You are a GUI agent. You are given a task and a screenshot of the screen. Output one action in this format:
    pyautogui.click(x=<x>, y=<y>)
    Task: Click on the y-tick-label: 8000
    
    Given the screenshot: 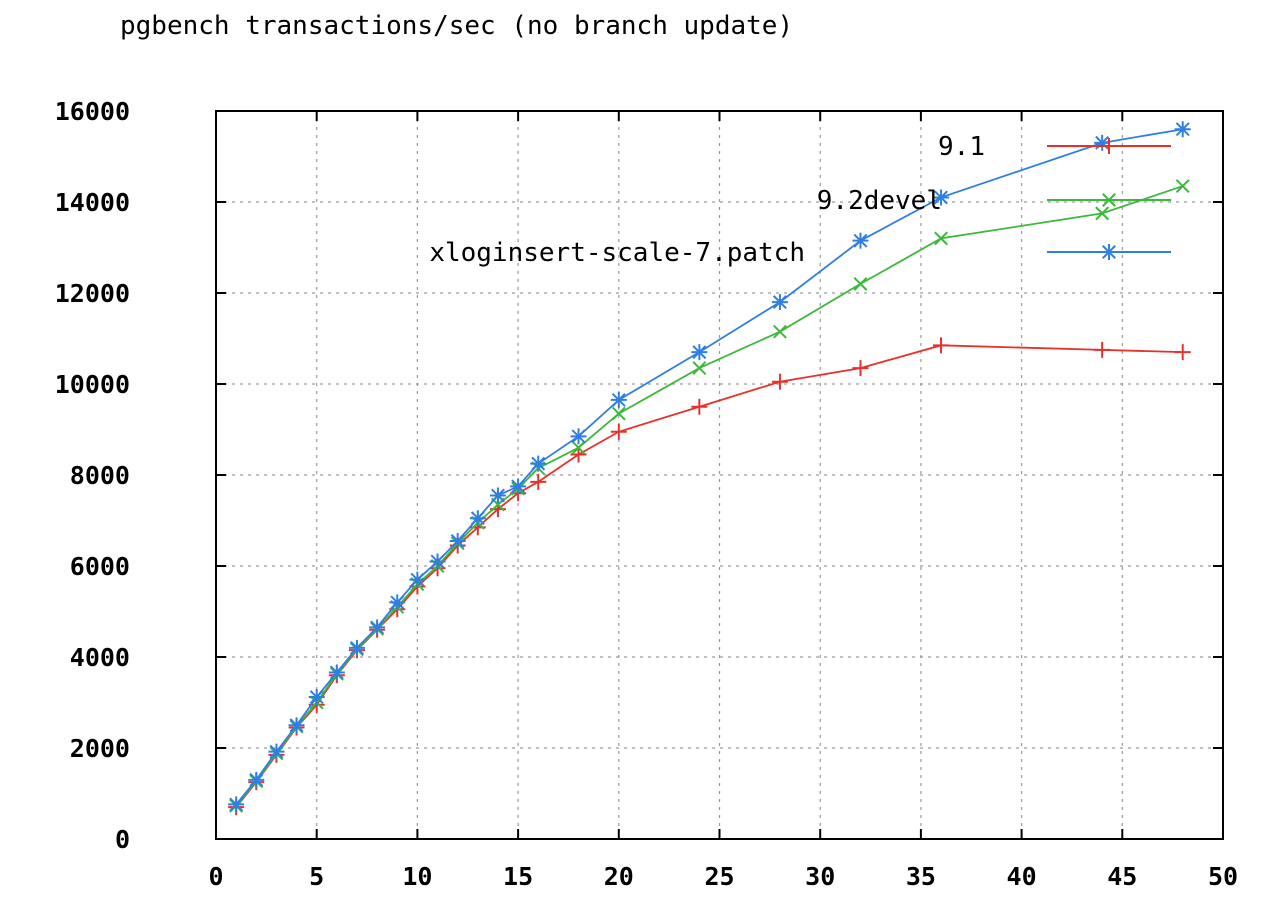 What is the action you would take?
    pyautogui.click(x=100, y=475)
    